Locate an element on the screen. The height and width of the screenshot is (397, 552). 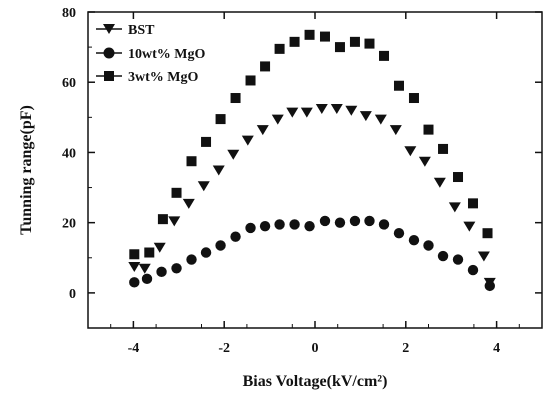
x-tick-label: 2 is located at coordinates (405, 348).